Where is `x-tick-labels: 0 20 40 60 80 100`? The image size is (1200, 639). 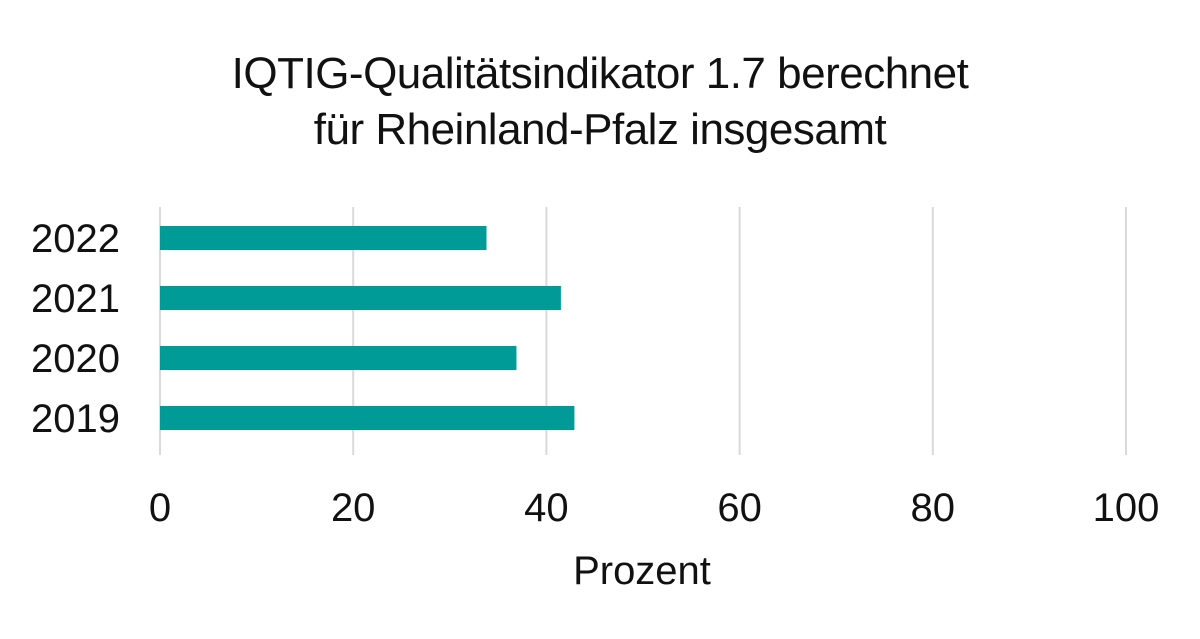
x-tick-labels: 0 20 40 60 80 100 is located at coordinates (654, 508).